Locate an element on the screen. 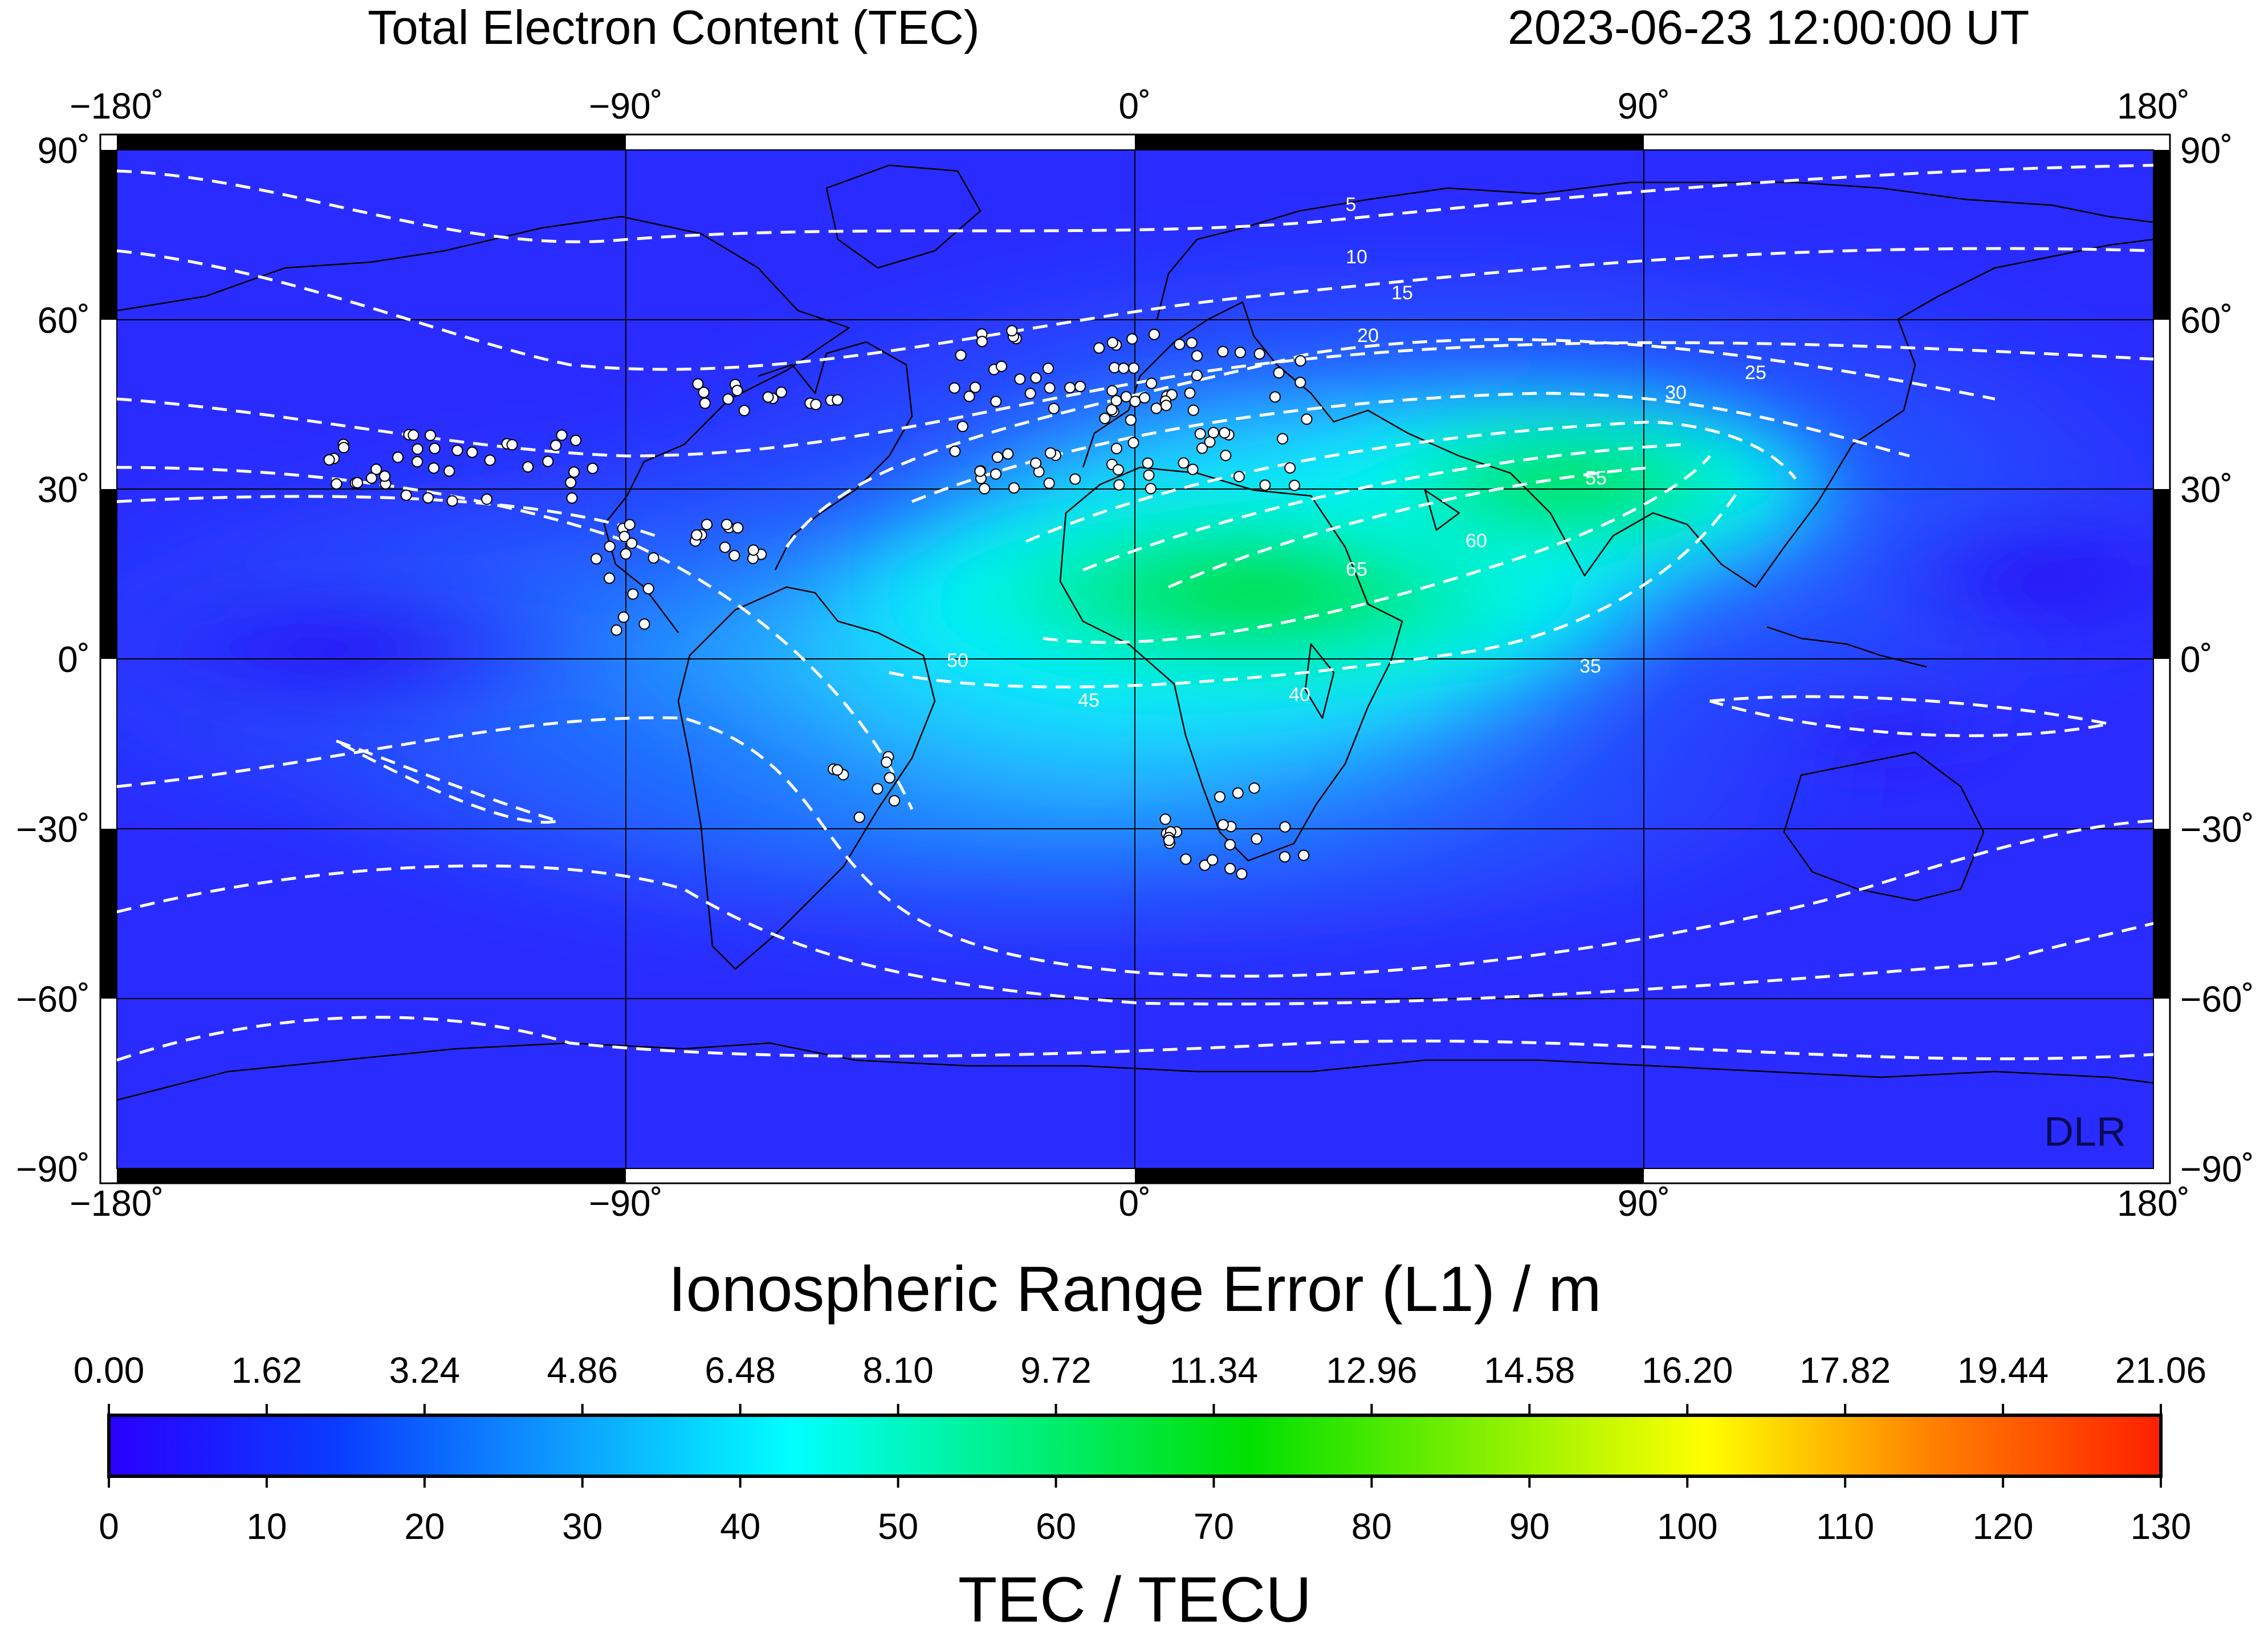  lon-tick-label: 180˚ is located at coordinates (2153, 106).